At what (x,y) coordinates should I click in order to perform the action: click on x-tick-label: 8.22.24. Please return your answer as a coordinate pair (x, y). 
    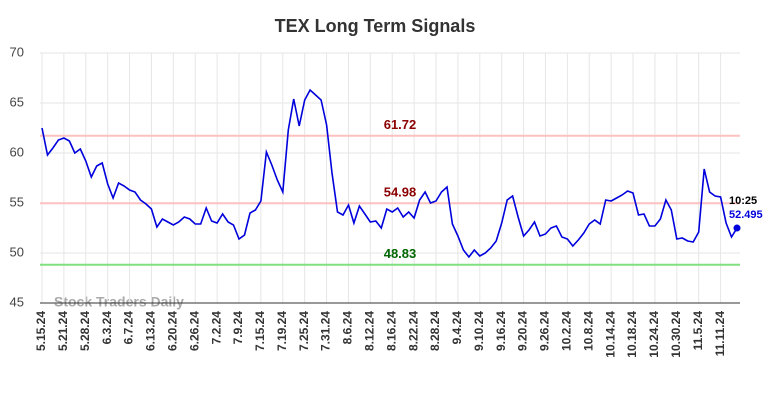
    Looking at the image, I should click on (413, 331).